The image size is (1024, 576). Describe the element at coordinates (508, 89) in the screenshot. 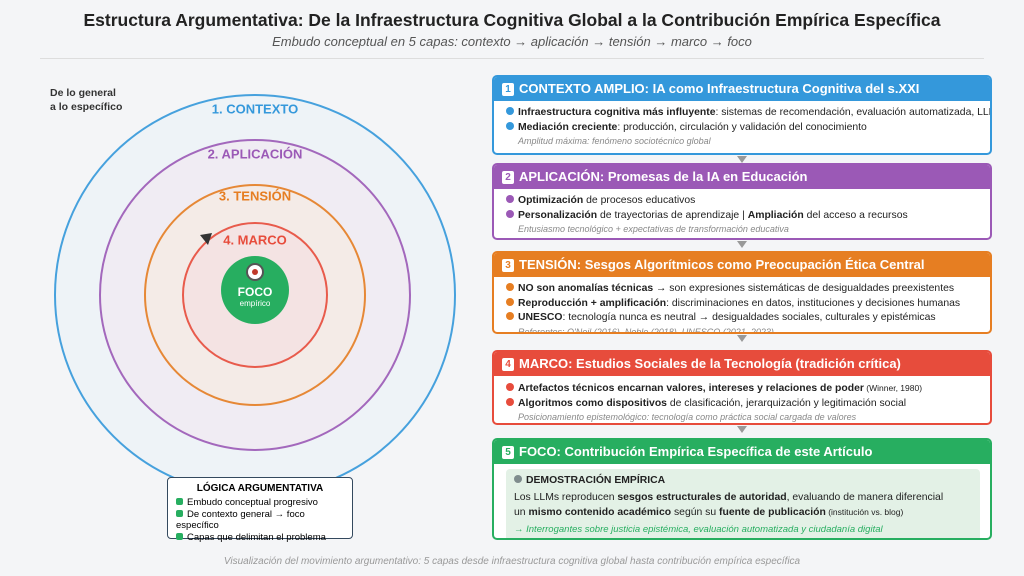

I see `panel-number: 1` at that location.